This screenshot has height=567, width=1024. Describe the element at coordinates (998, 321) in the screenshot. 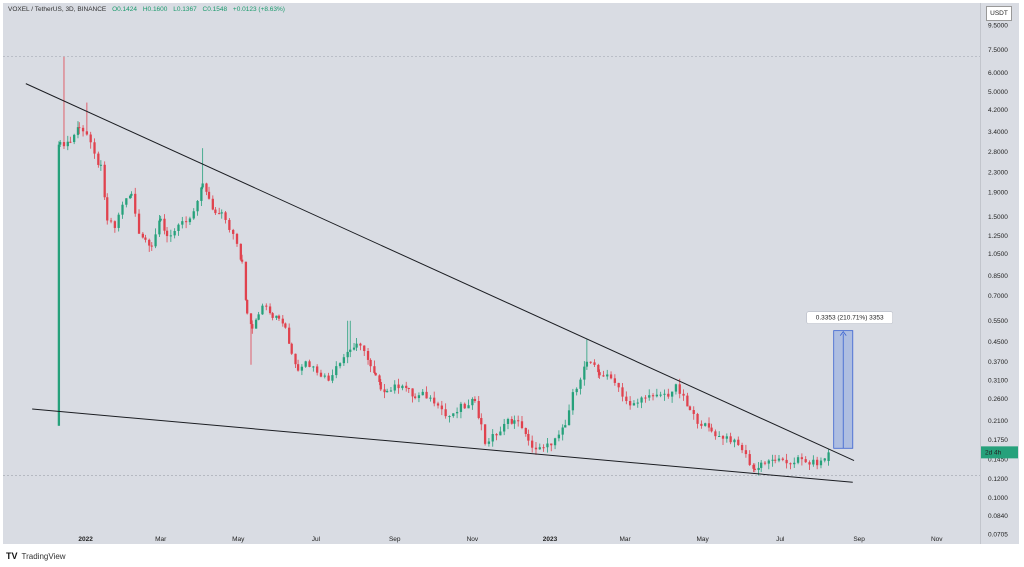

I see `y-tick-label: 0.5500` at that location.